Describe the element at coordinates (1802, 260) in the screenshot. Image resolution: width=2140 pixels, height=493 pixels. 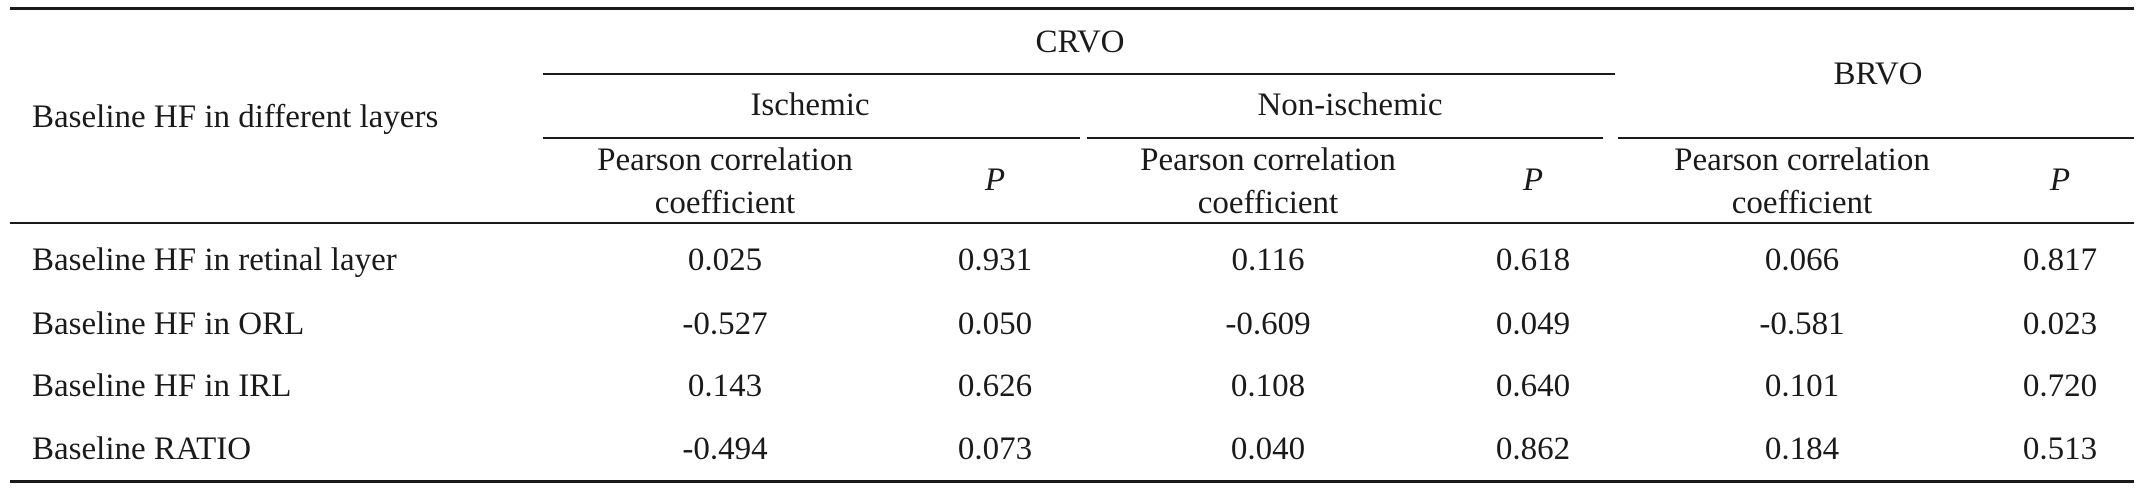
I see `cell-value: 0.066` at that location.